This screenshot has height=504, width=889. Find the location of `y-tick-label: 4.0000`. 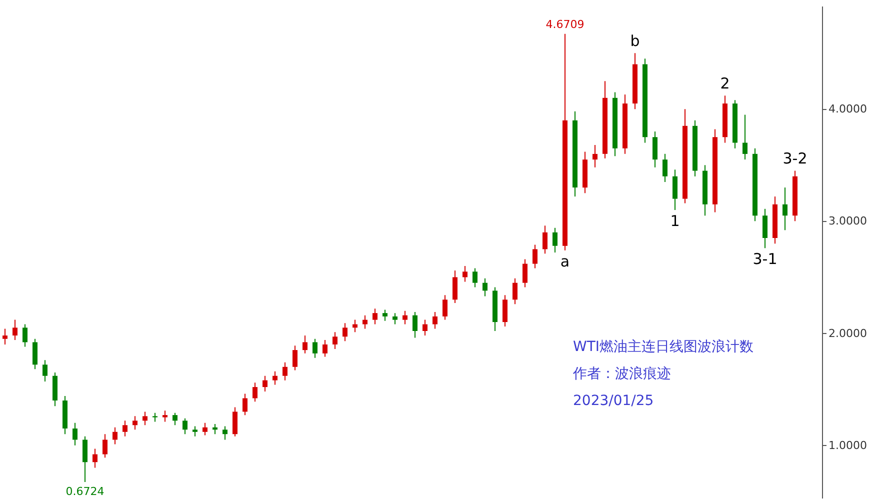

y-tick-label: 4.0000 is located at coordinates (847, 109).